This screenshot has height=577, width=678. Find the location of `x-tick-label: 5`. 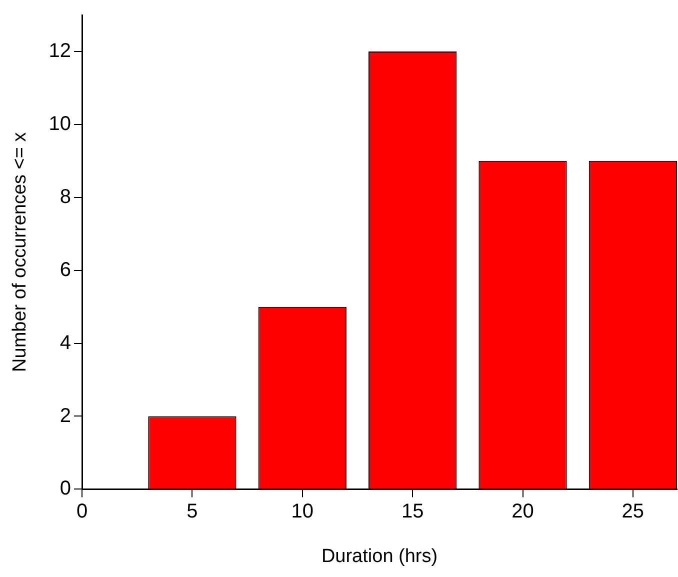

x-tick-label: 5 is located at coordinates (192, 511).